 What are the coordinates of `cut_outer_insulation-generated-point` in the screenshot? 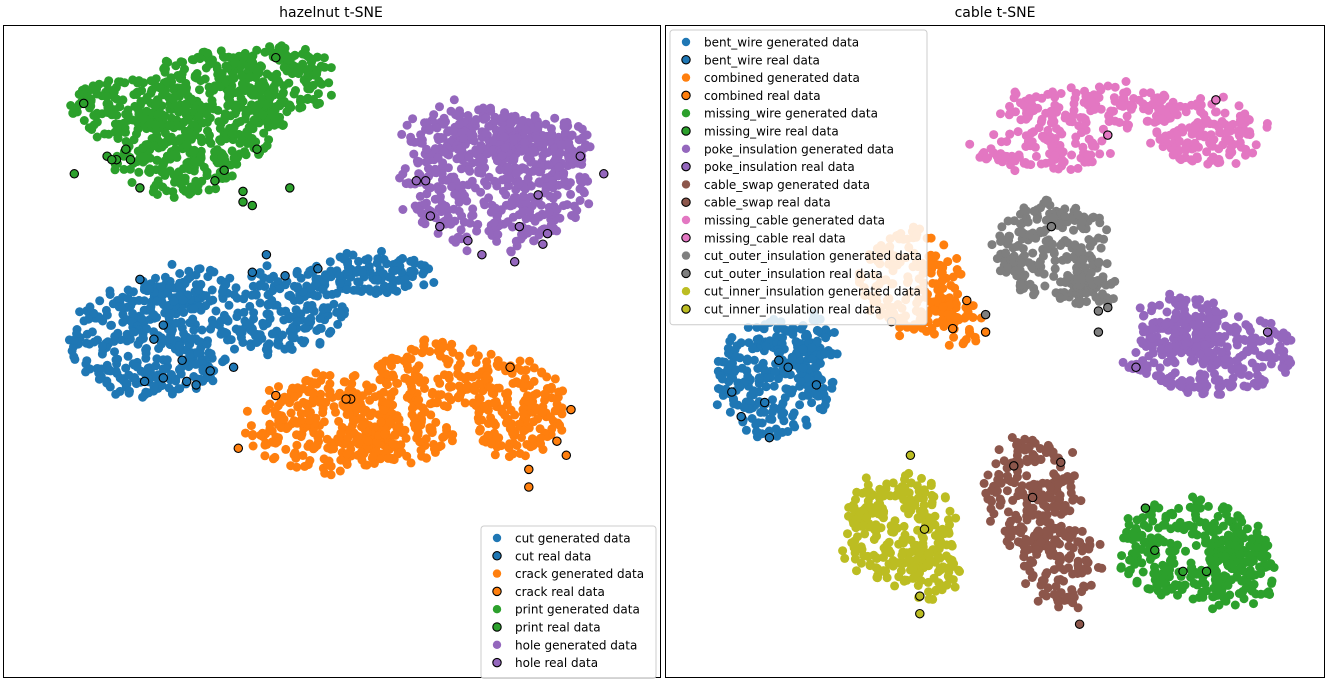 It's located at (1054, 276).